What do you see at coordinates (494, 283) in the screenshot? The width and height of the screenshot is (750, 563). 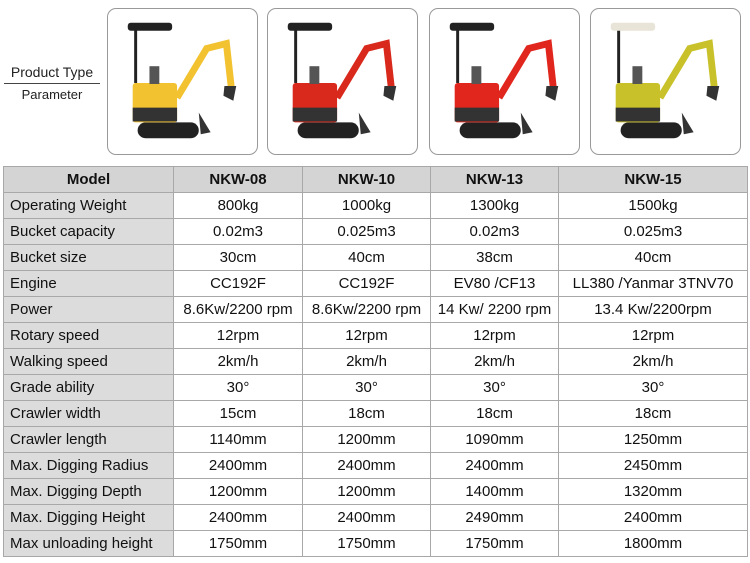 I see `cell-value: EV80 /CF13` at bounding box center [494, 283].